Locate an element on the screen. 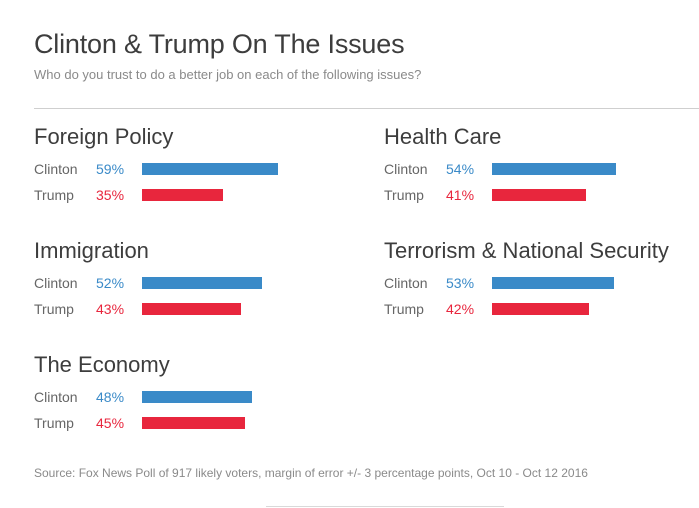  value-label: 52% is located at coordinates (110, 283).